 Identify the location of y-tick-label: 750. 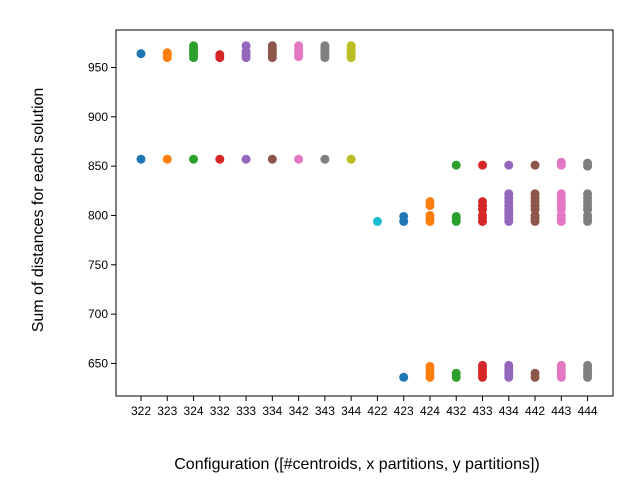
(98, 265).